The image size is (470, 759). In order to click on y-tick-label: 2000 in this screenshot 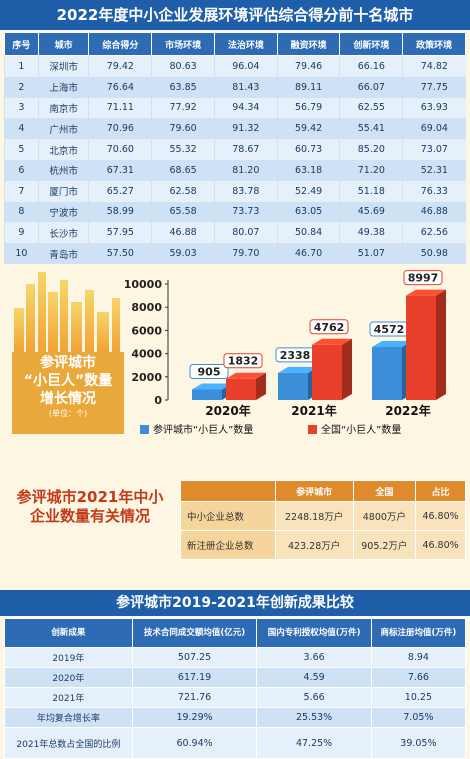, I will do `click(146, 377)`.